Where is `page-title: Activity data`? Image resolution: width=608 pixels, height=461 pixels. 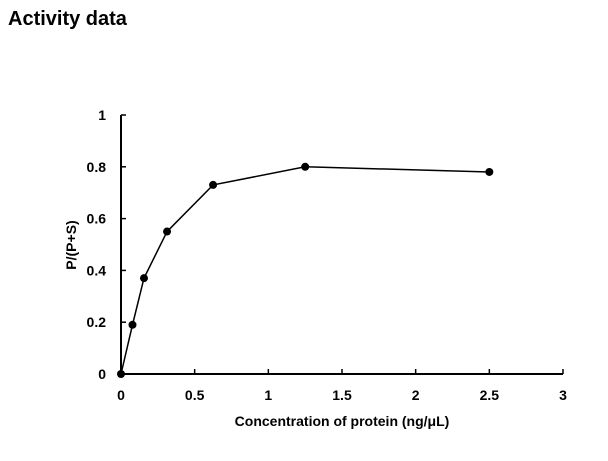
page-title: Activity data is located at coordinates (67, 19).